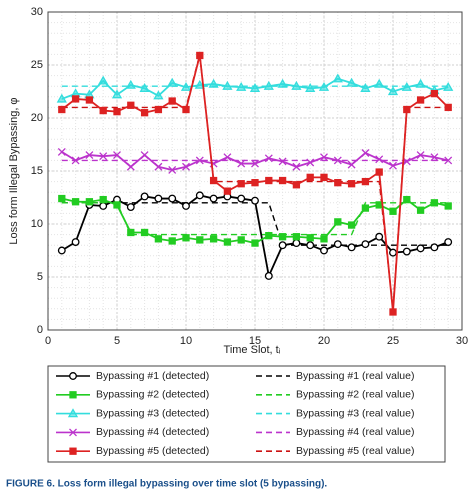  Describe the element at coordinates (37, 171) in the screenshot. I see `y-tick-label: 15` at that location.